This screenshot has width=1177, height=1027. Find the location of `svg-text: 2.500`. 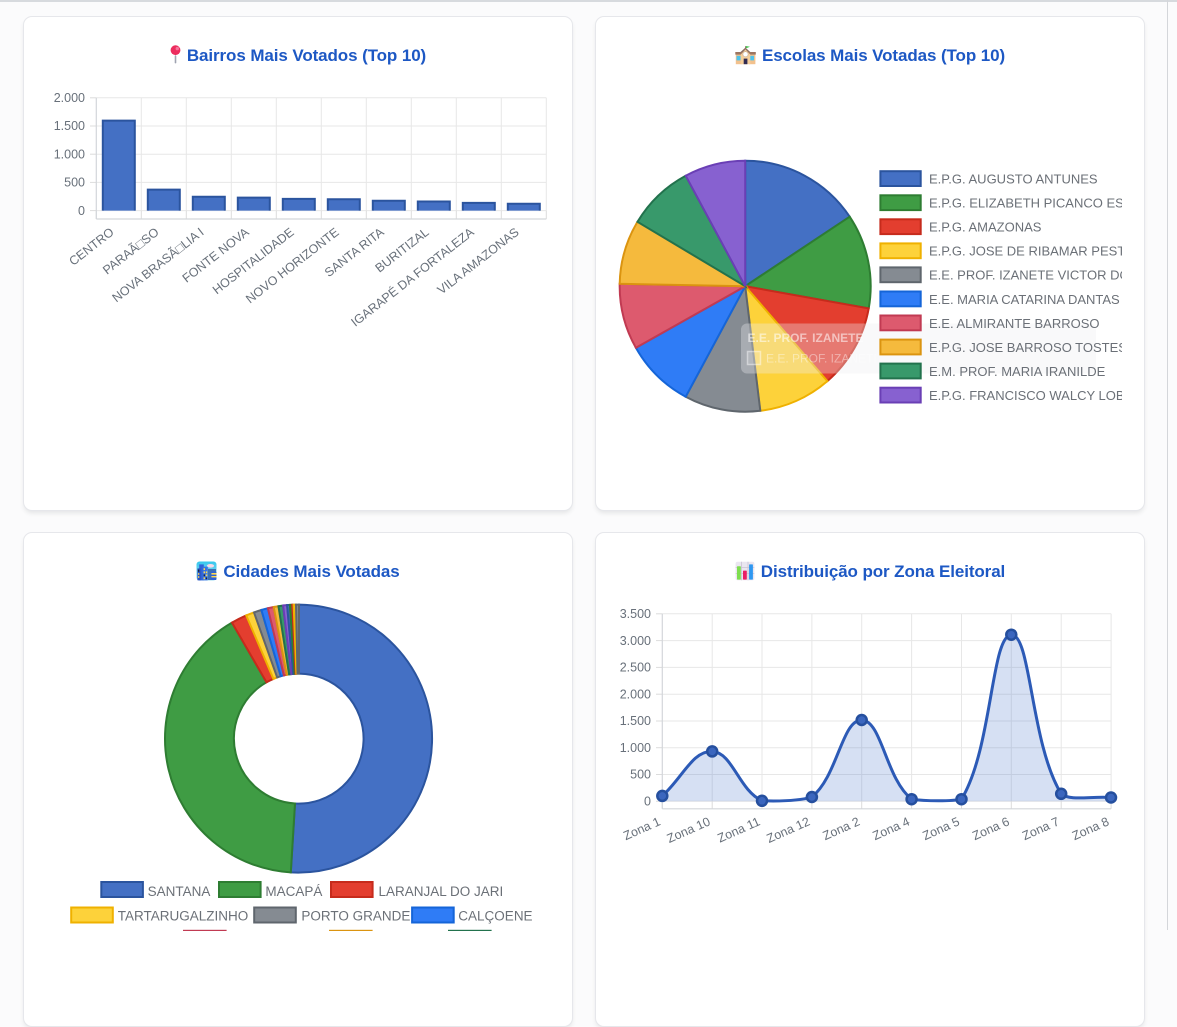

svg-text: 2.500 is located at coordinates (635, 668).